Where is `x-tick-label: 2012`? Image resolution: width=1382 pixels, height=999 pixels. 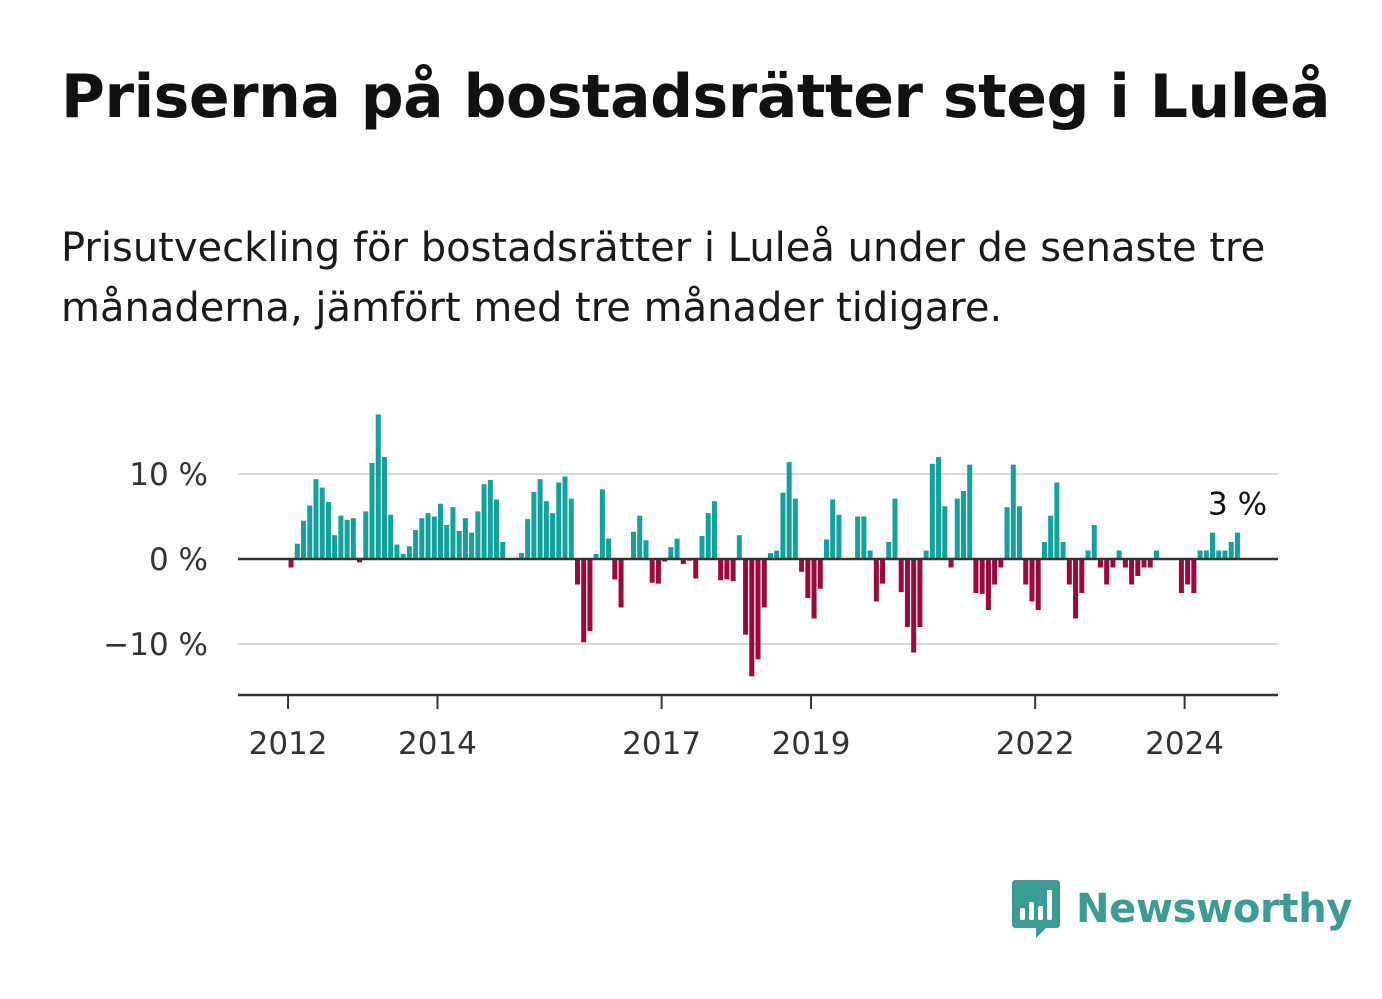
x-tick-label: 2012 is located at coordinates (288, 744).